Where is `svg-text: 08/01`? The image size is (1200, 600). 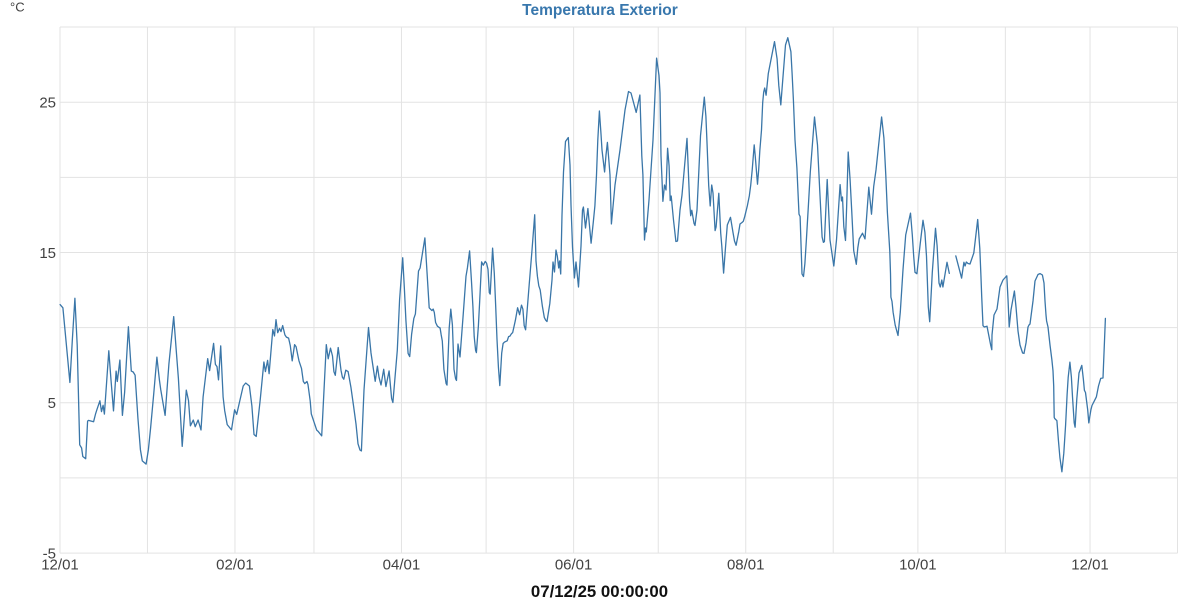 svg-text: 08/01 is located at coordinates (746, 565).